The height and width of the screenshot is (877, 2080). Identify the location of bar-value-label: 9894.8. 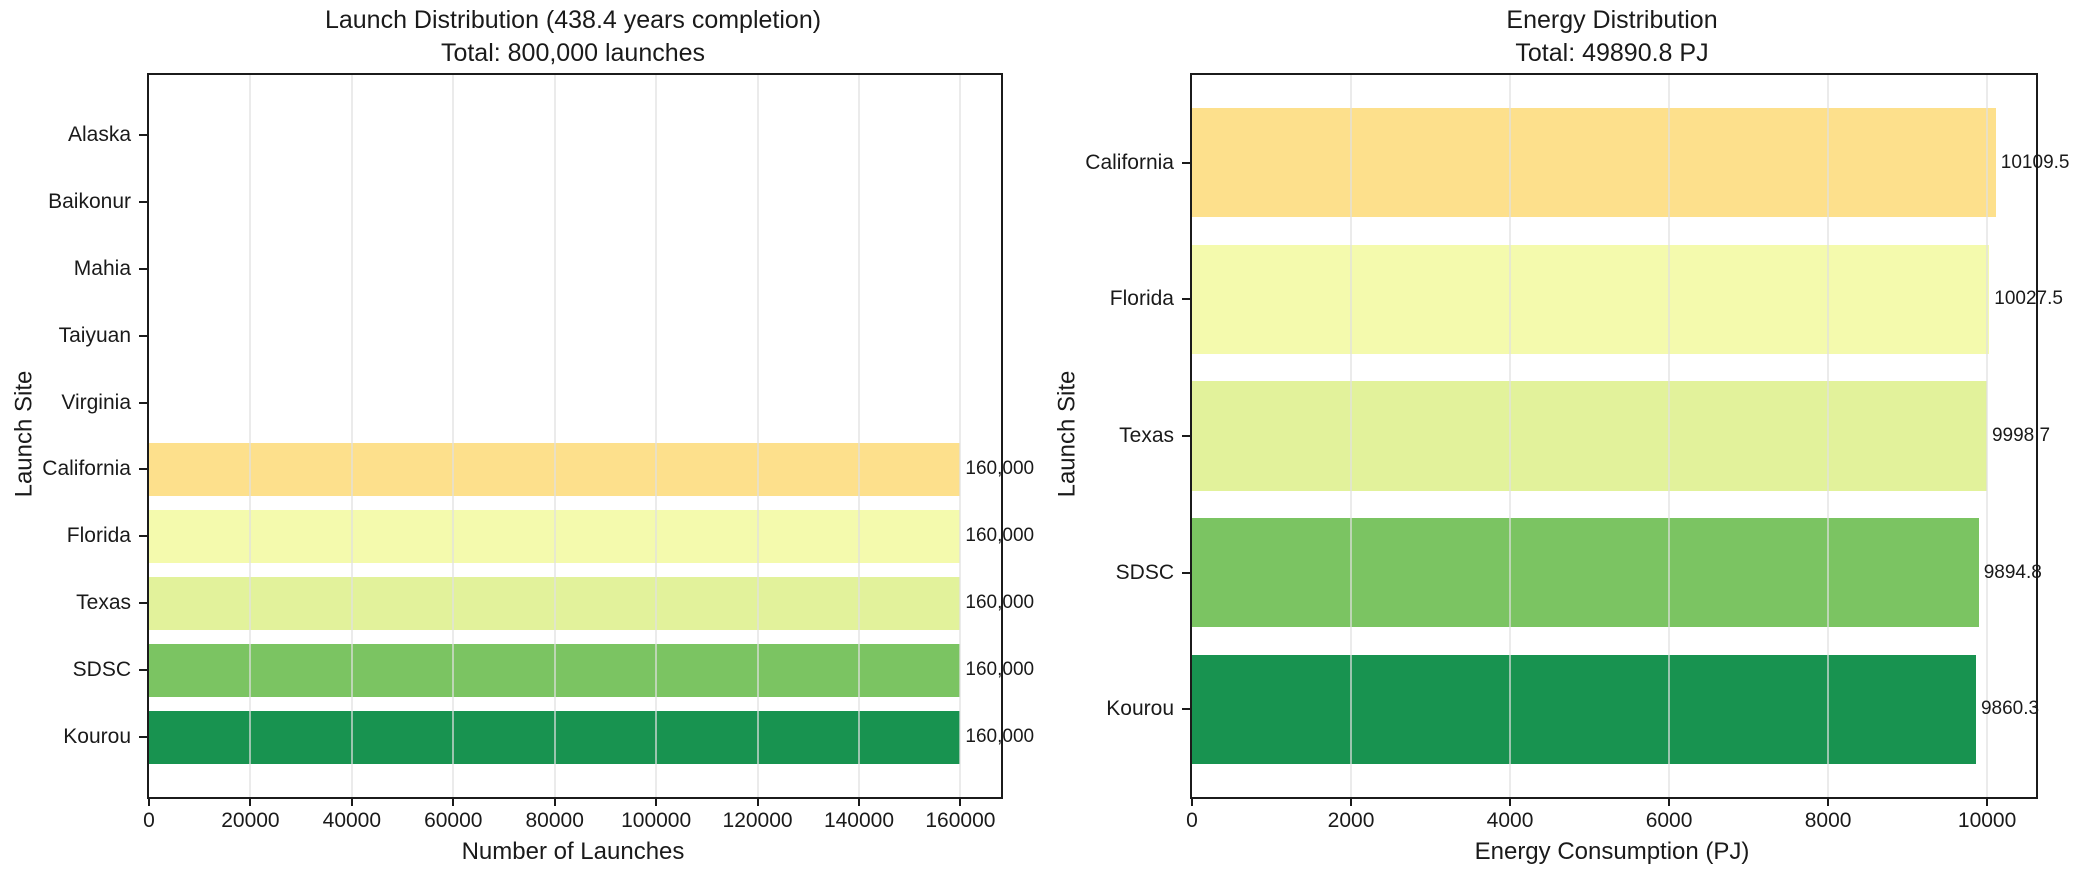
(2012, 572).